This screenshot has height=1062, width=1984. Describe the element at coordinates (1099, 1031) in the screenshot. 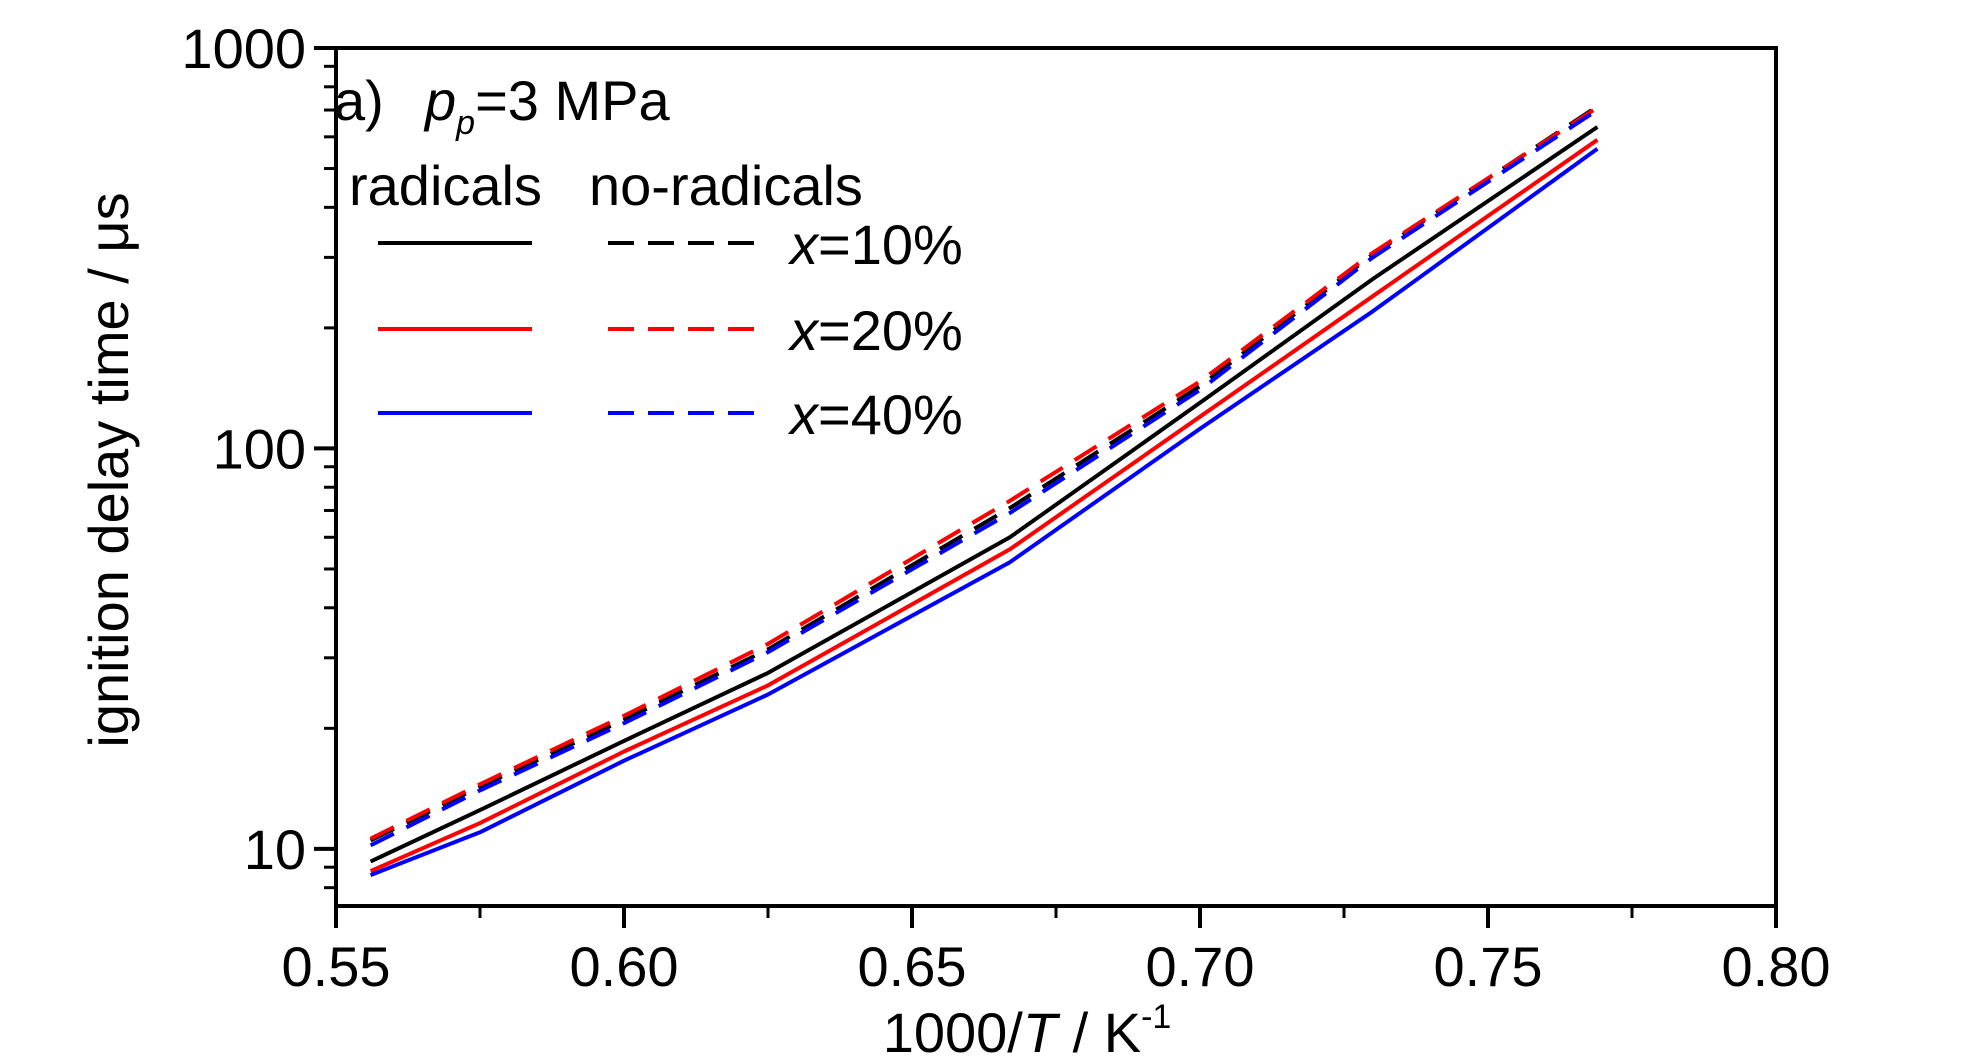

I see `x-axis-title-units: / K` at that location.